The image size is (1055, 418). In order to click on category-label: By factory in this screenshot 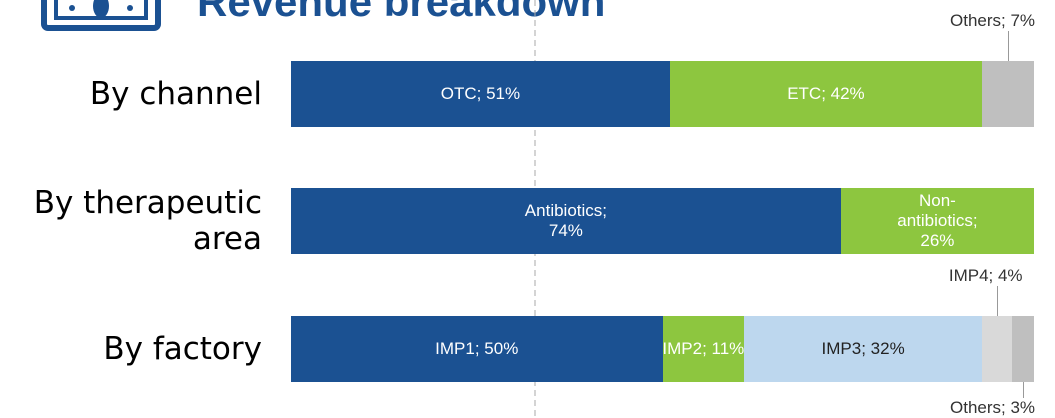, I will do `click(182, 349)`.